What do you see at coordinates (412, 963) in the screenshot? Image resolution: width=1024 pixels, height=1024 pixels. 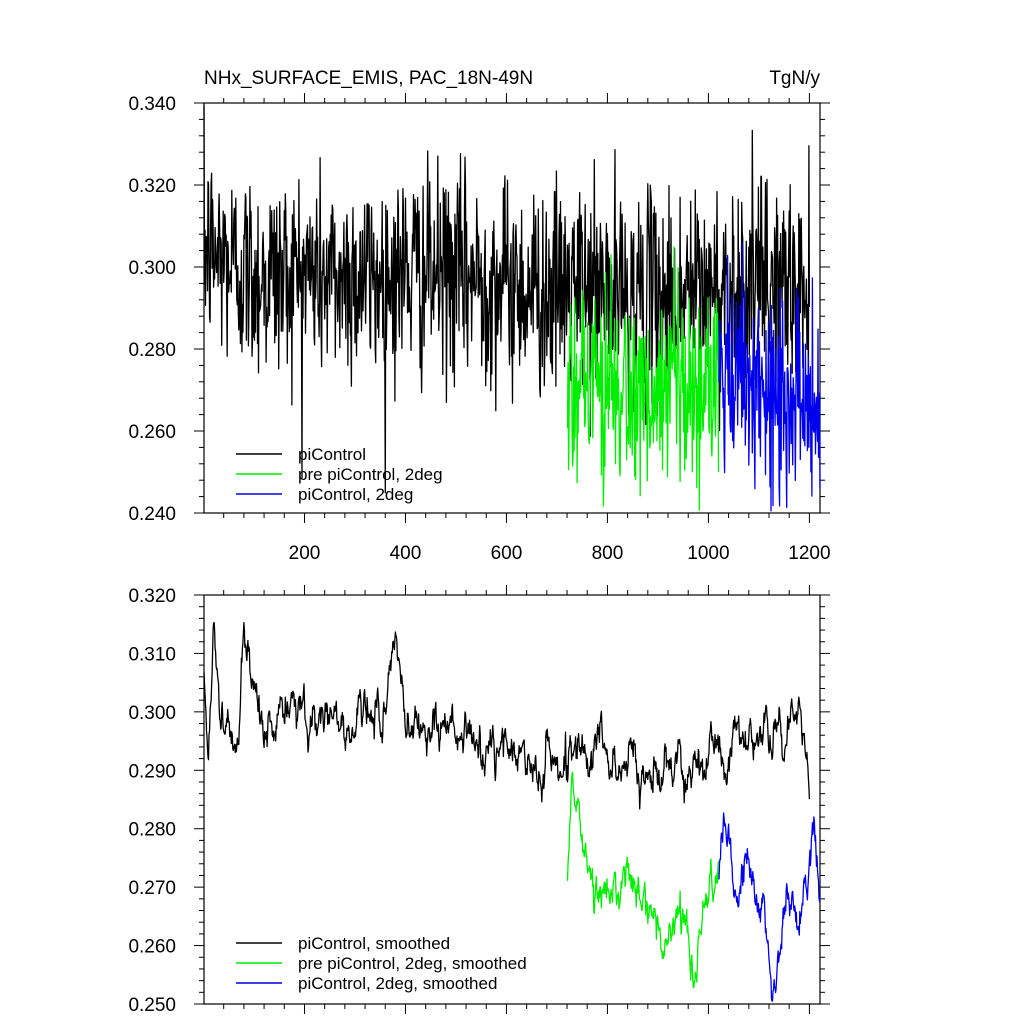 I see `legend-label-1: pre piControl, 2deg, smoothed` at bounding box center [412, 963].